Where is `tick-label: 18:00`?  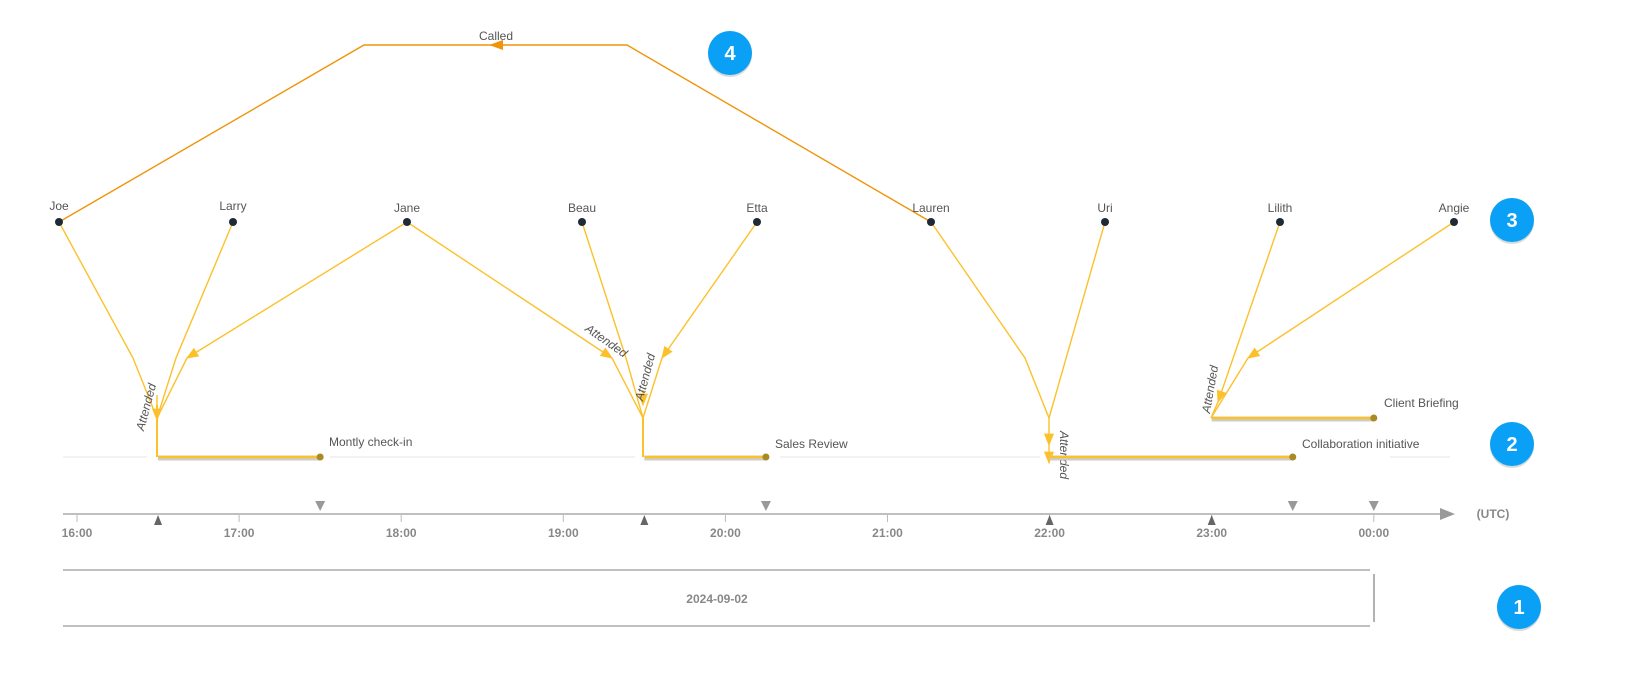 tick-label: 18:00 is located at coordinates (401, 533).